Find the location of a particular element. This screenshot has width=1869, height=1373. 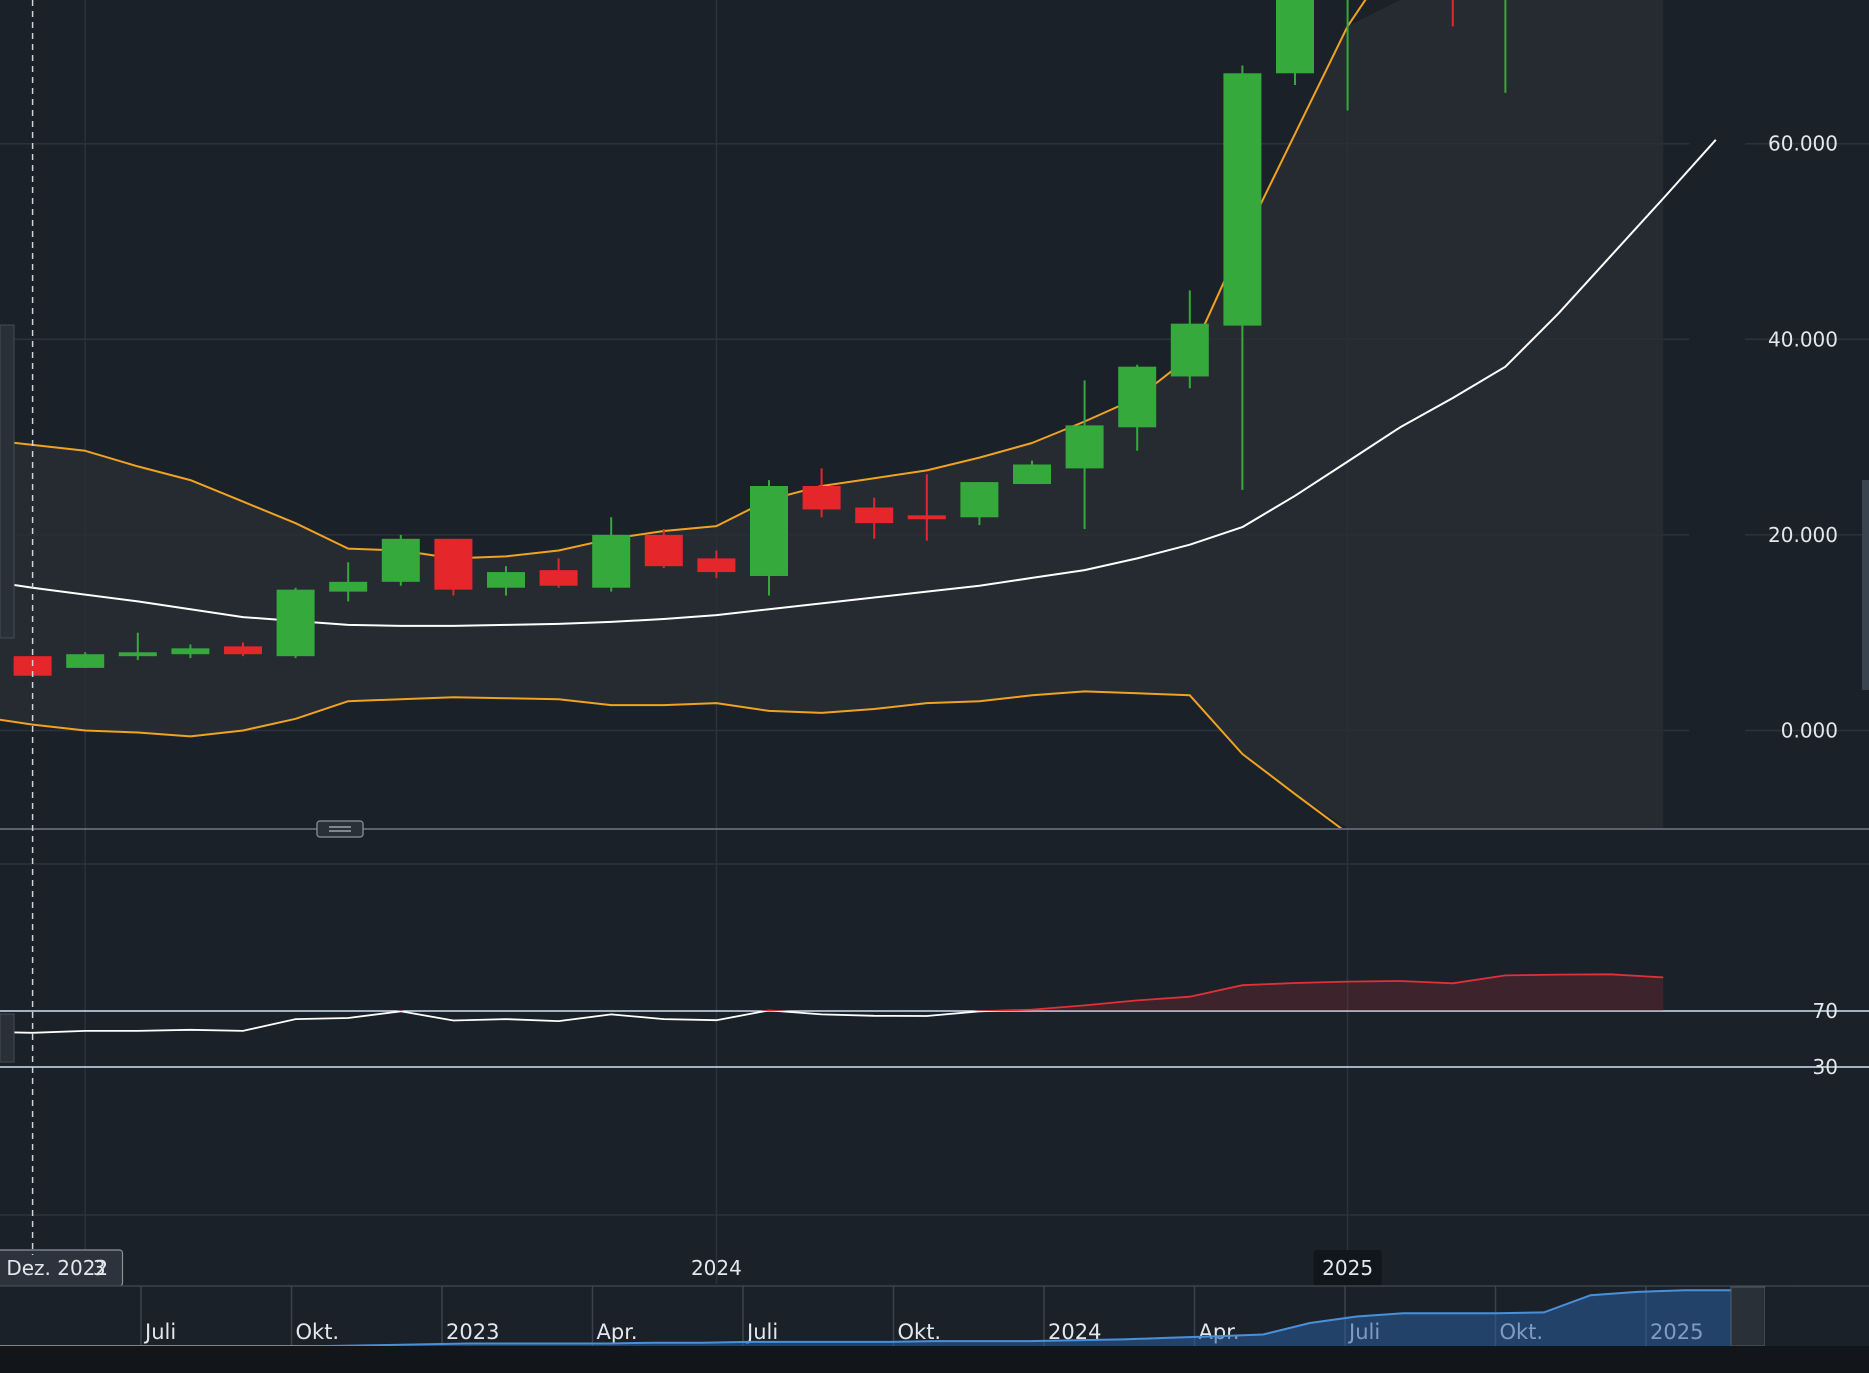

navigator-label: 2023 is located at coordinates (472, 1332).